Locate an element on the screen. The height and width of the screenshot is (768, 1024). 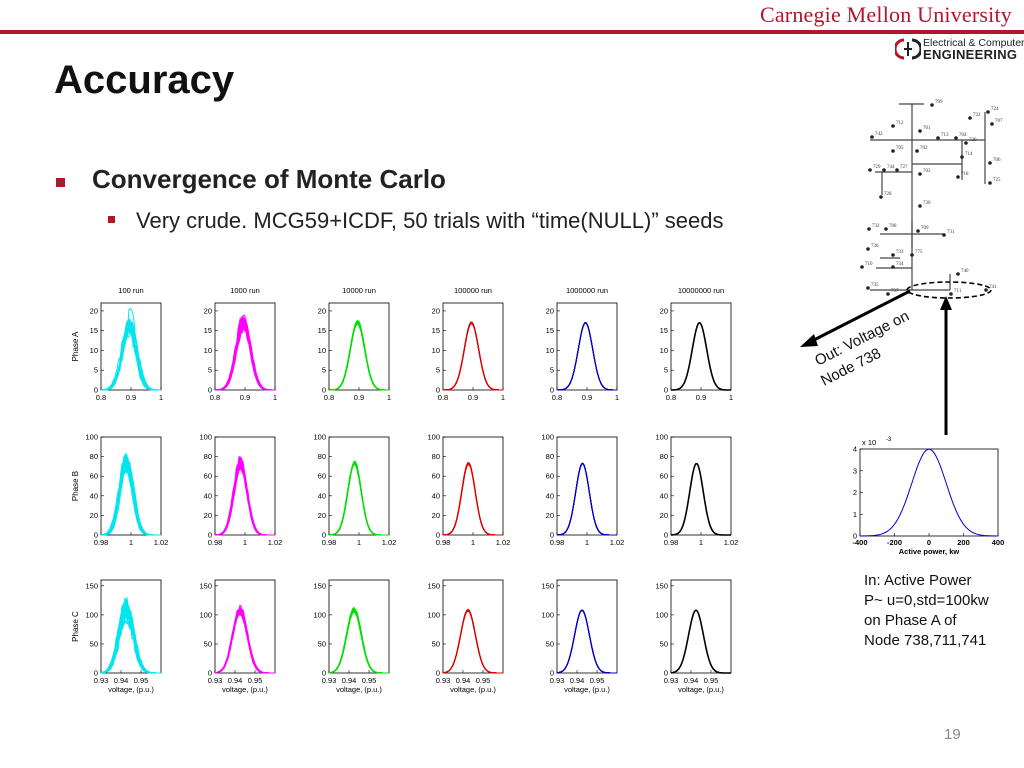
y-exponent: -3 is located at coordinates (889, 440).